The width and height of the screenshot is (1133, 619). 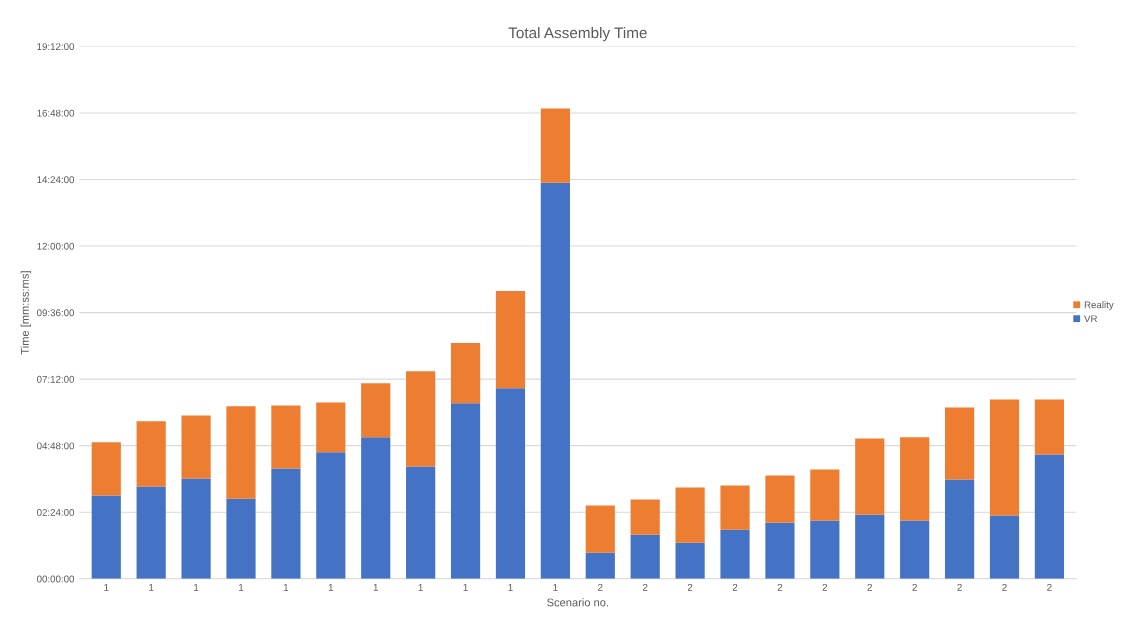 I want to click on x-axis-title: Scenario no., so click(x=578, y=602).